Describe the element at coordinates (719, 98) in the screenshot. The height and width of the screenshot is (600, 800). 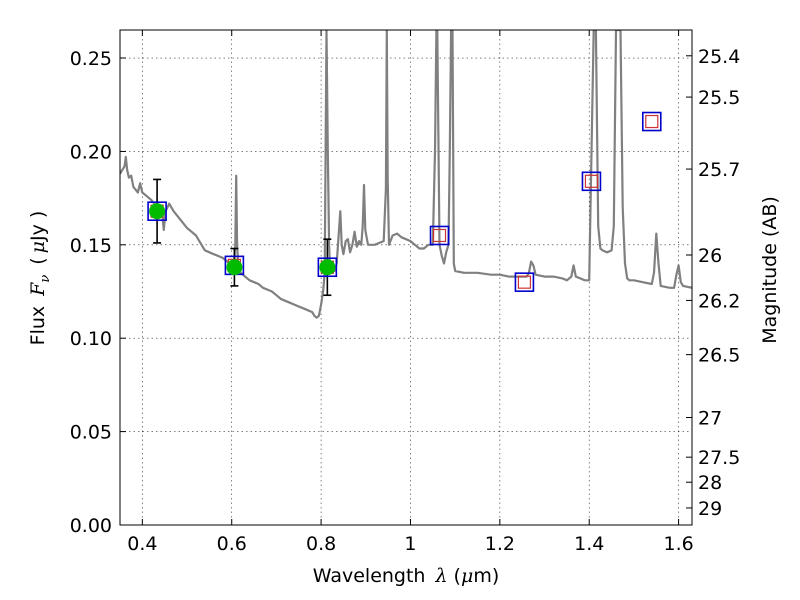
I see `y2-tick-label: 25.5` at that location.